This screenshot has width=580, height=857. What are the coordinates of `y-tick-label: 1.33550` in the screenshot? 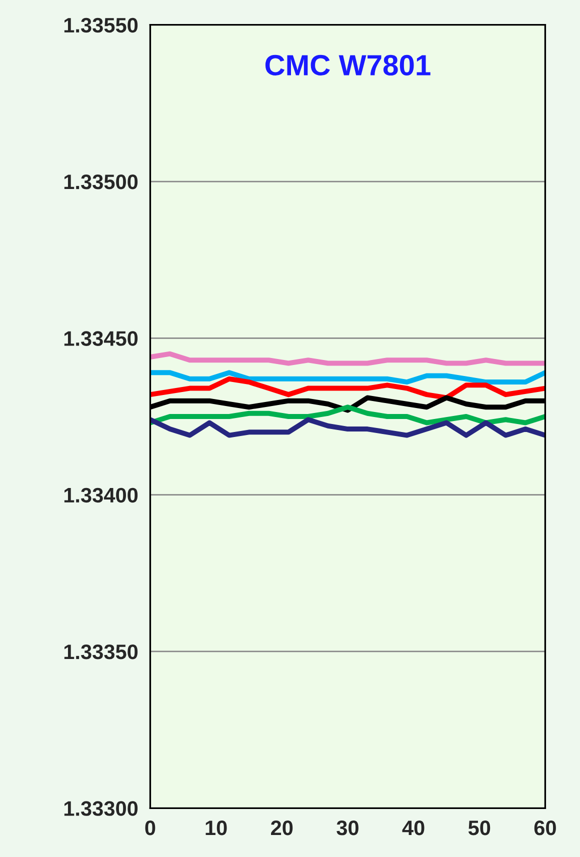 It's located at (101, 25).